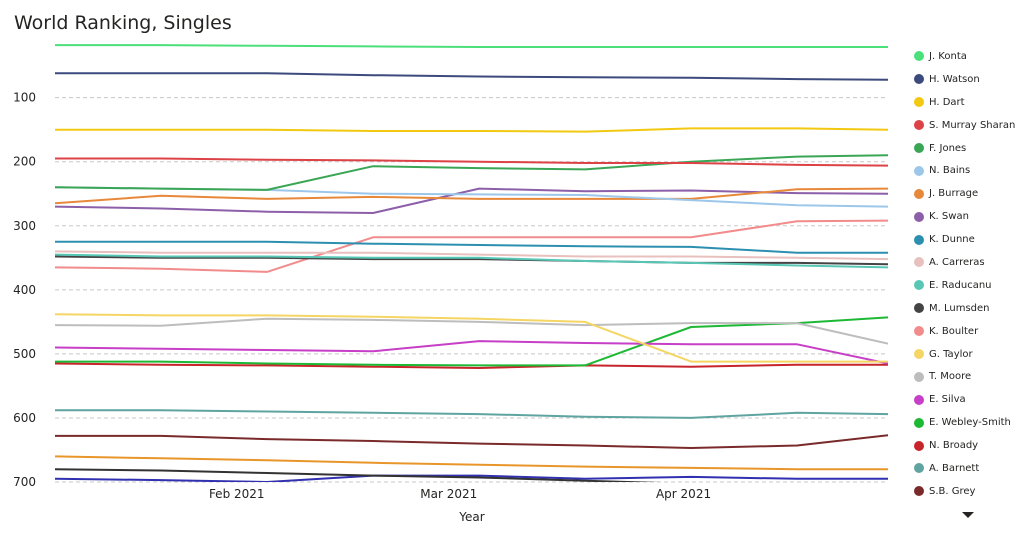  What do you see at coordinates (471, 162) in the screenshot?
I see `series-line-s-murray-sharan` at bounding box center [471, 162].